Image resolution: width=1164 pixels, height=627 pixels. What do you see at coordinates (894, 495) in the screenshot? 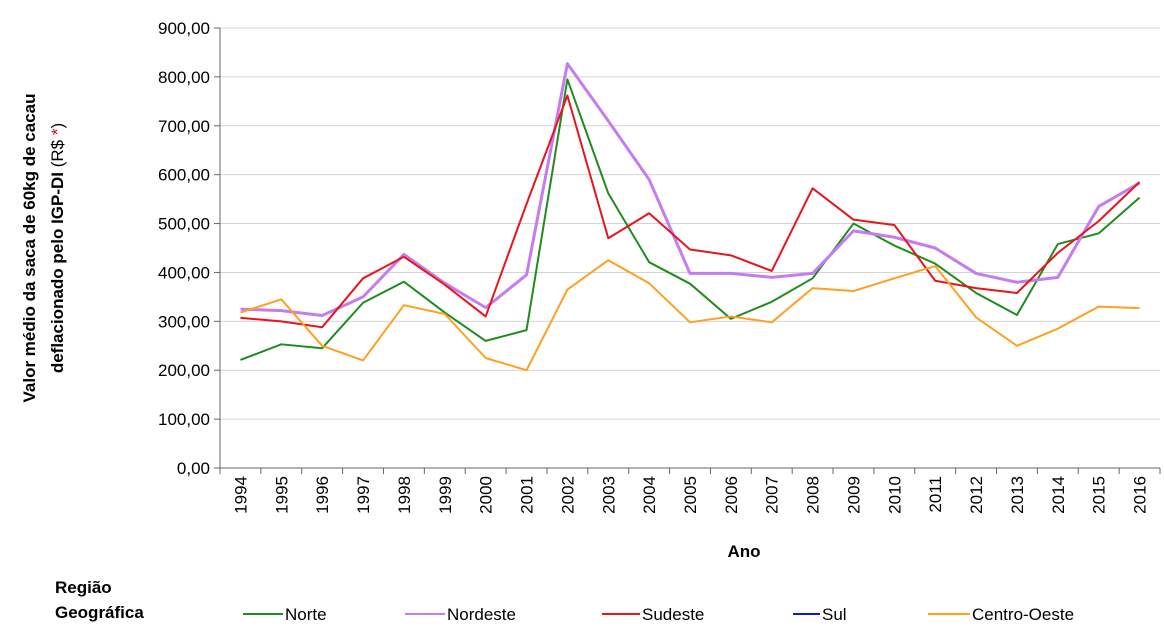
I see `x-tick-label: 2010` at bounding box center [894, 495].